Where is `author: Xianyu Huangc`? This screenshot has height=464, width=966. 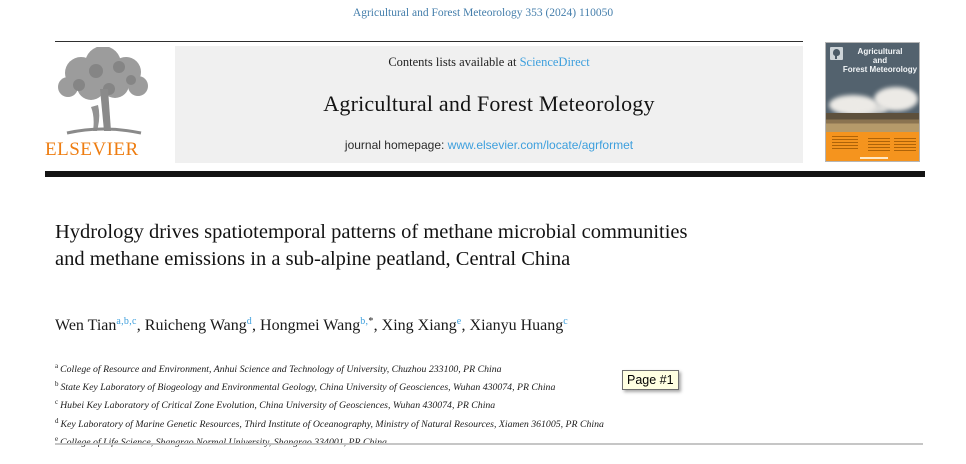 author: Xianyu Huangc is located at coordinates (519, 325).